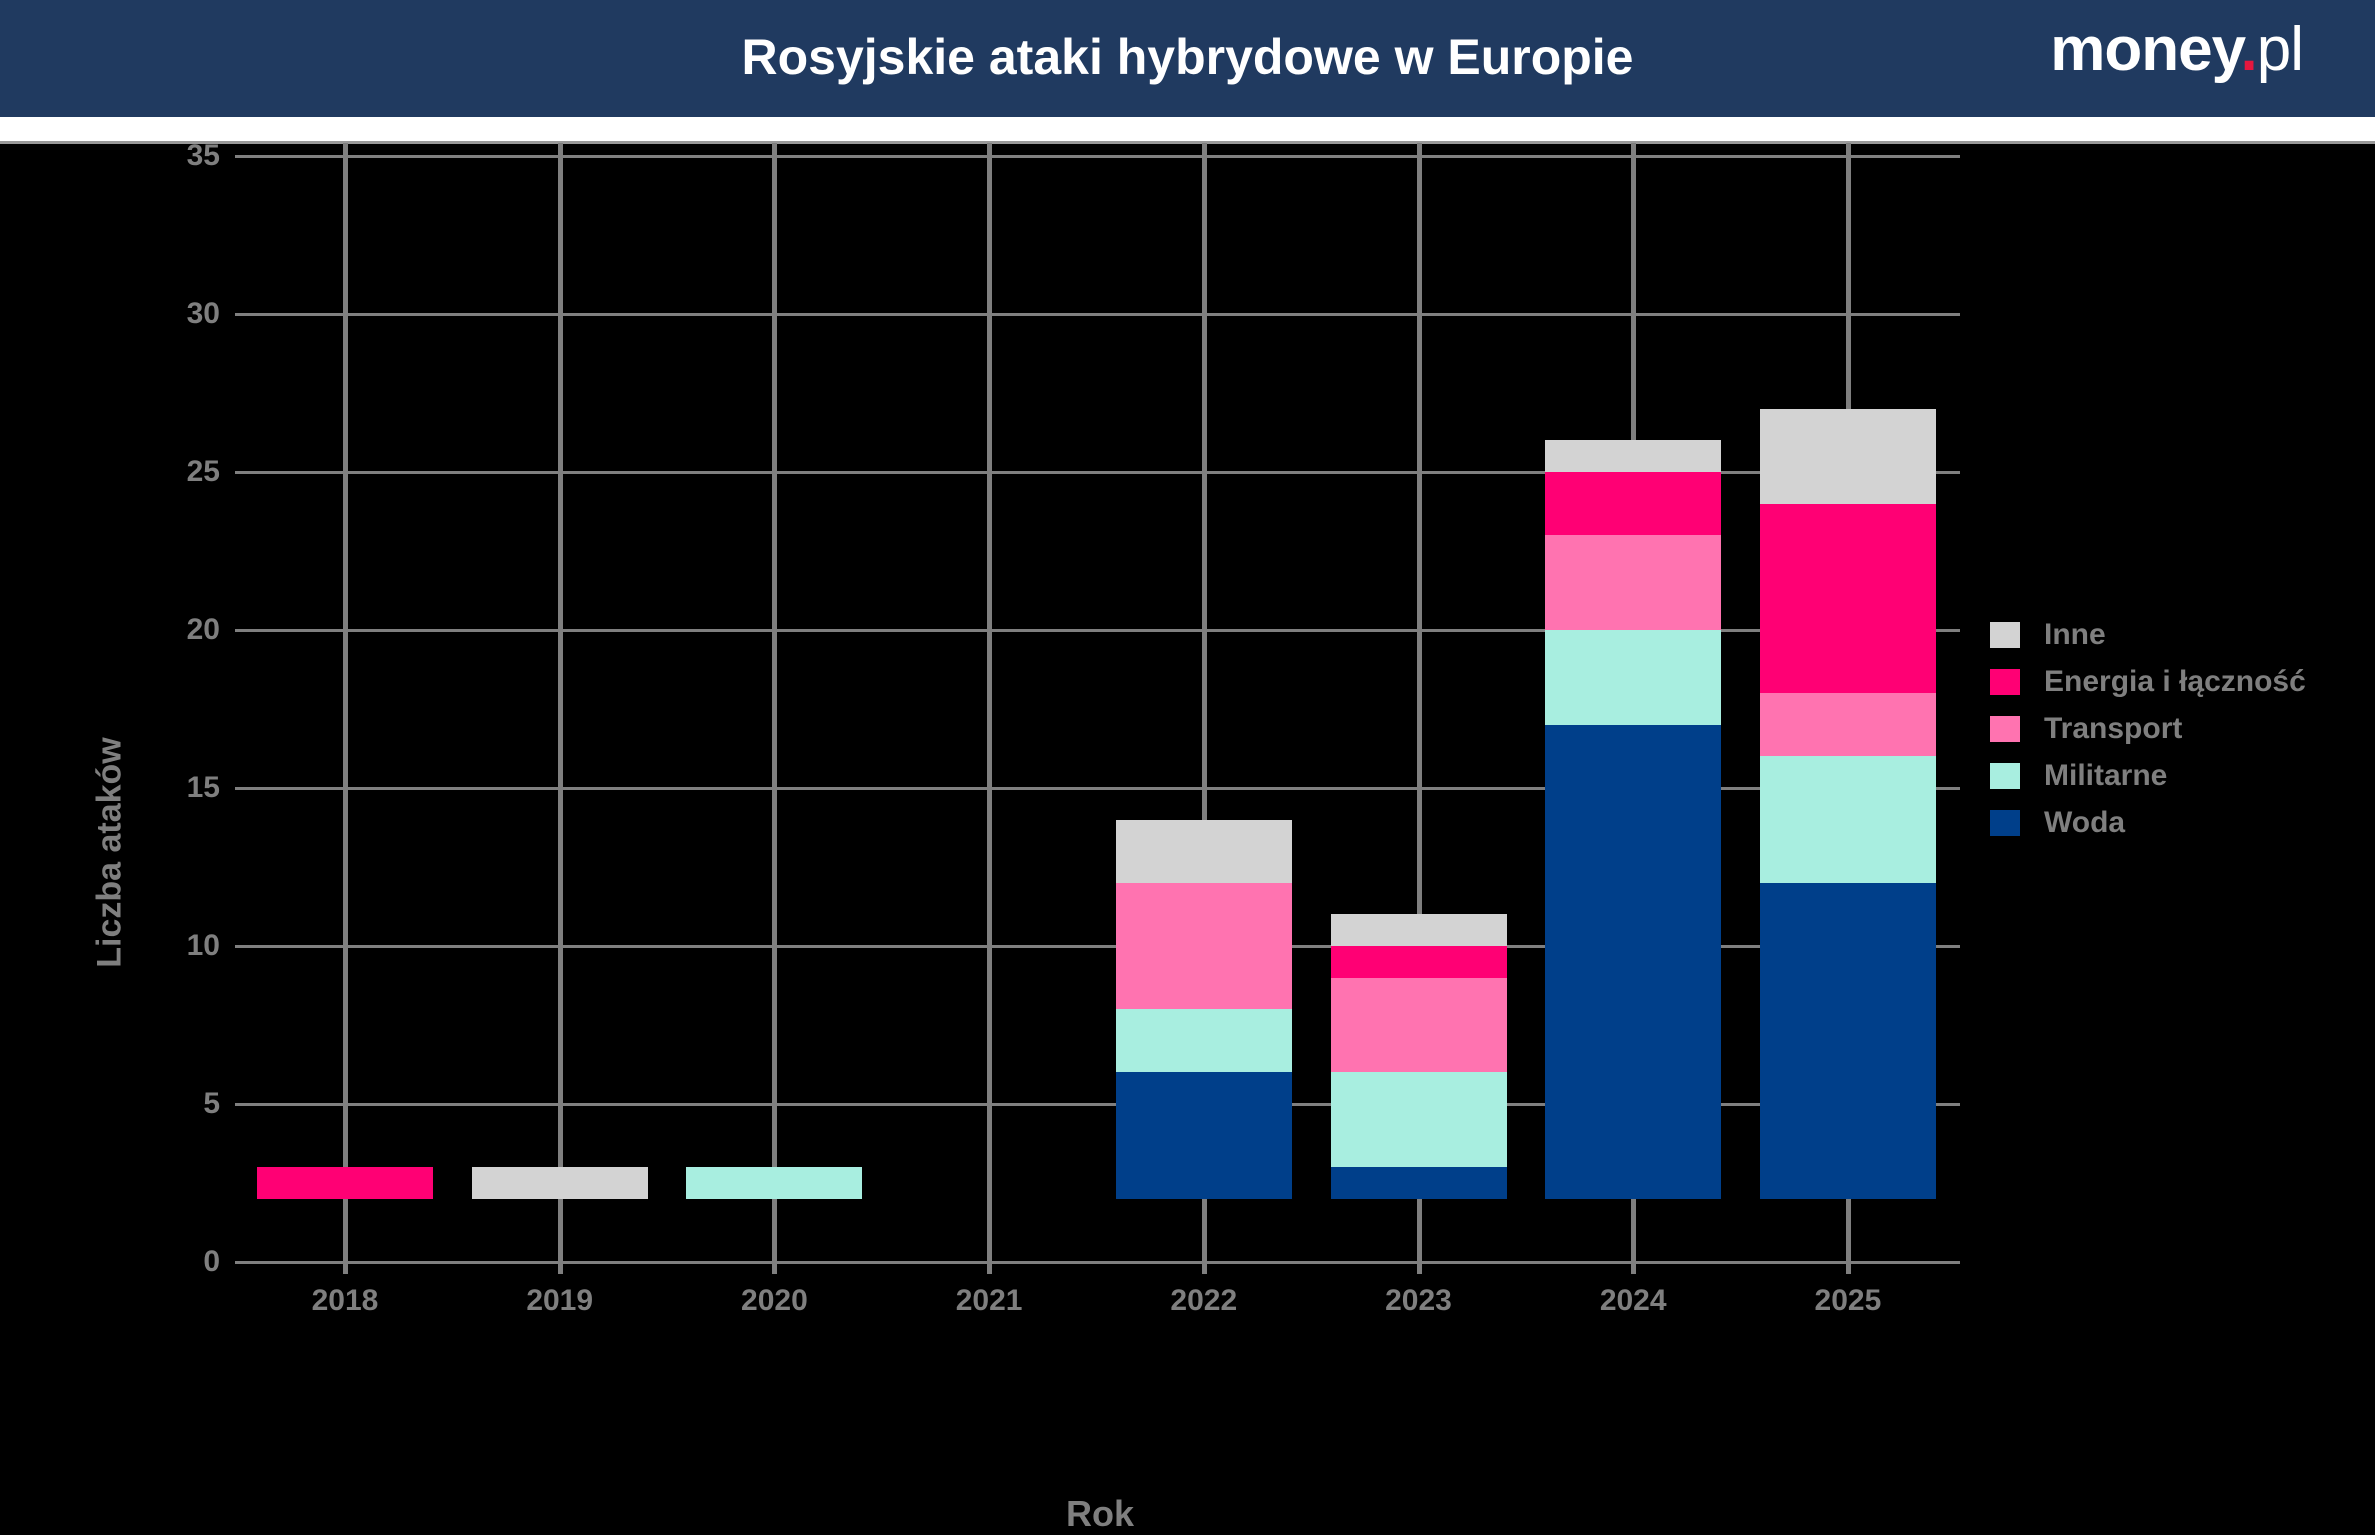  I want to click on bar-segment-2020-militarne, so click(774, 1183).